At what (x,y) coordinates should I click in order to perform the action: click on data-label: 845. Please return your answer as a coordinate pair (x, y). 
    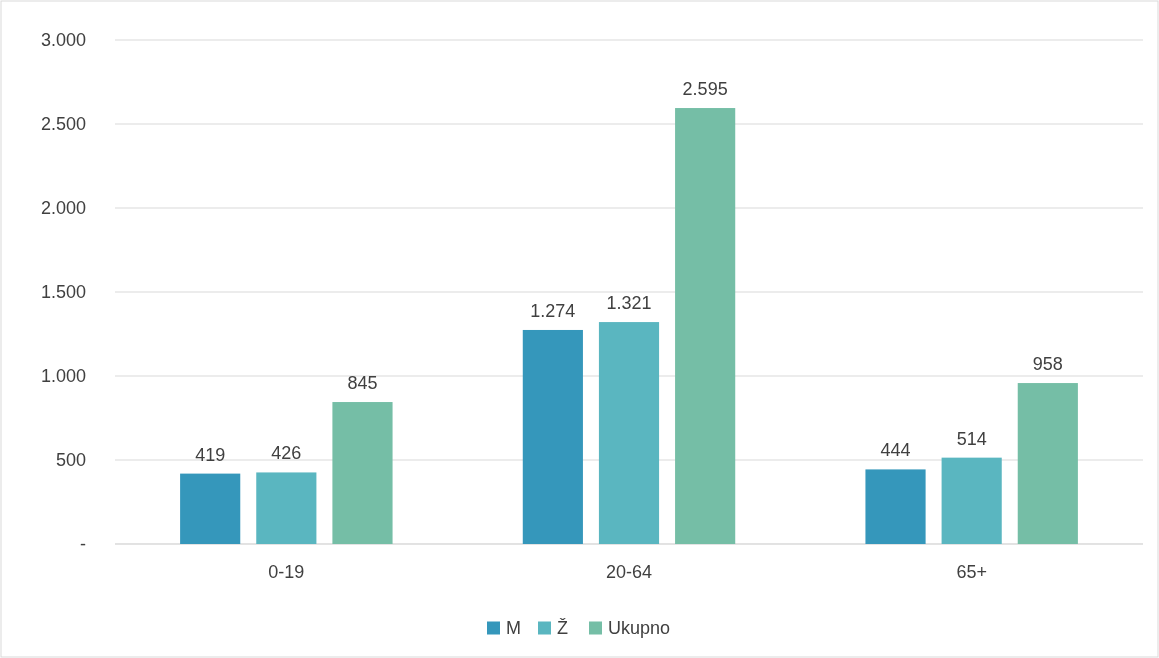
    Looking at the image, I should click on (362, 383).